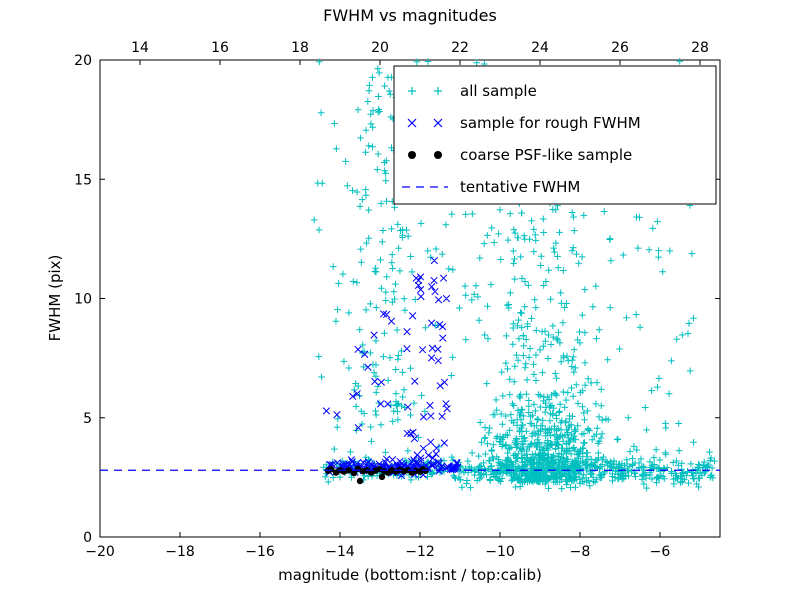  What do you see at coordinates (425, 91) in the screenshot?
I see `legend-plus-marker` at bounding box center [425, 91].